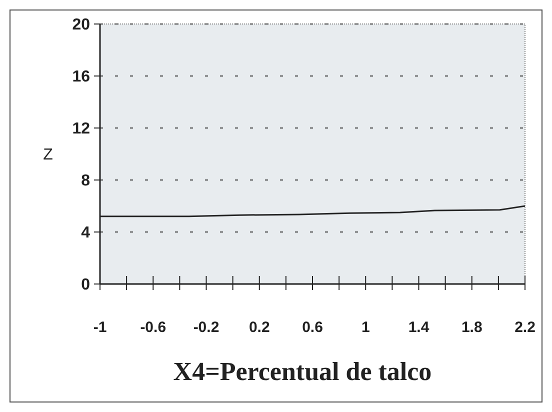 Image resolution: width=552 pixels, height=412 pixels. Describe the element at coordinates (48, 155) in the screenshot. I see `y-axis-title: Z` at that location.